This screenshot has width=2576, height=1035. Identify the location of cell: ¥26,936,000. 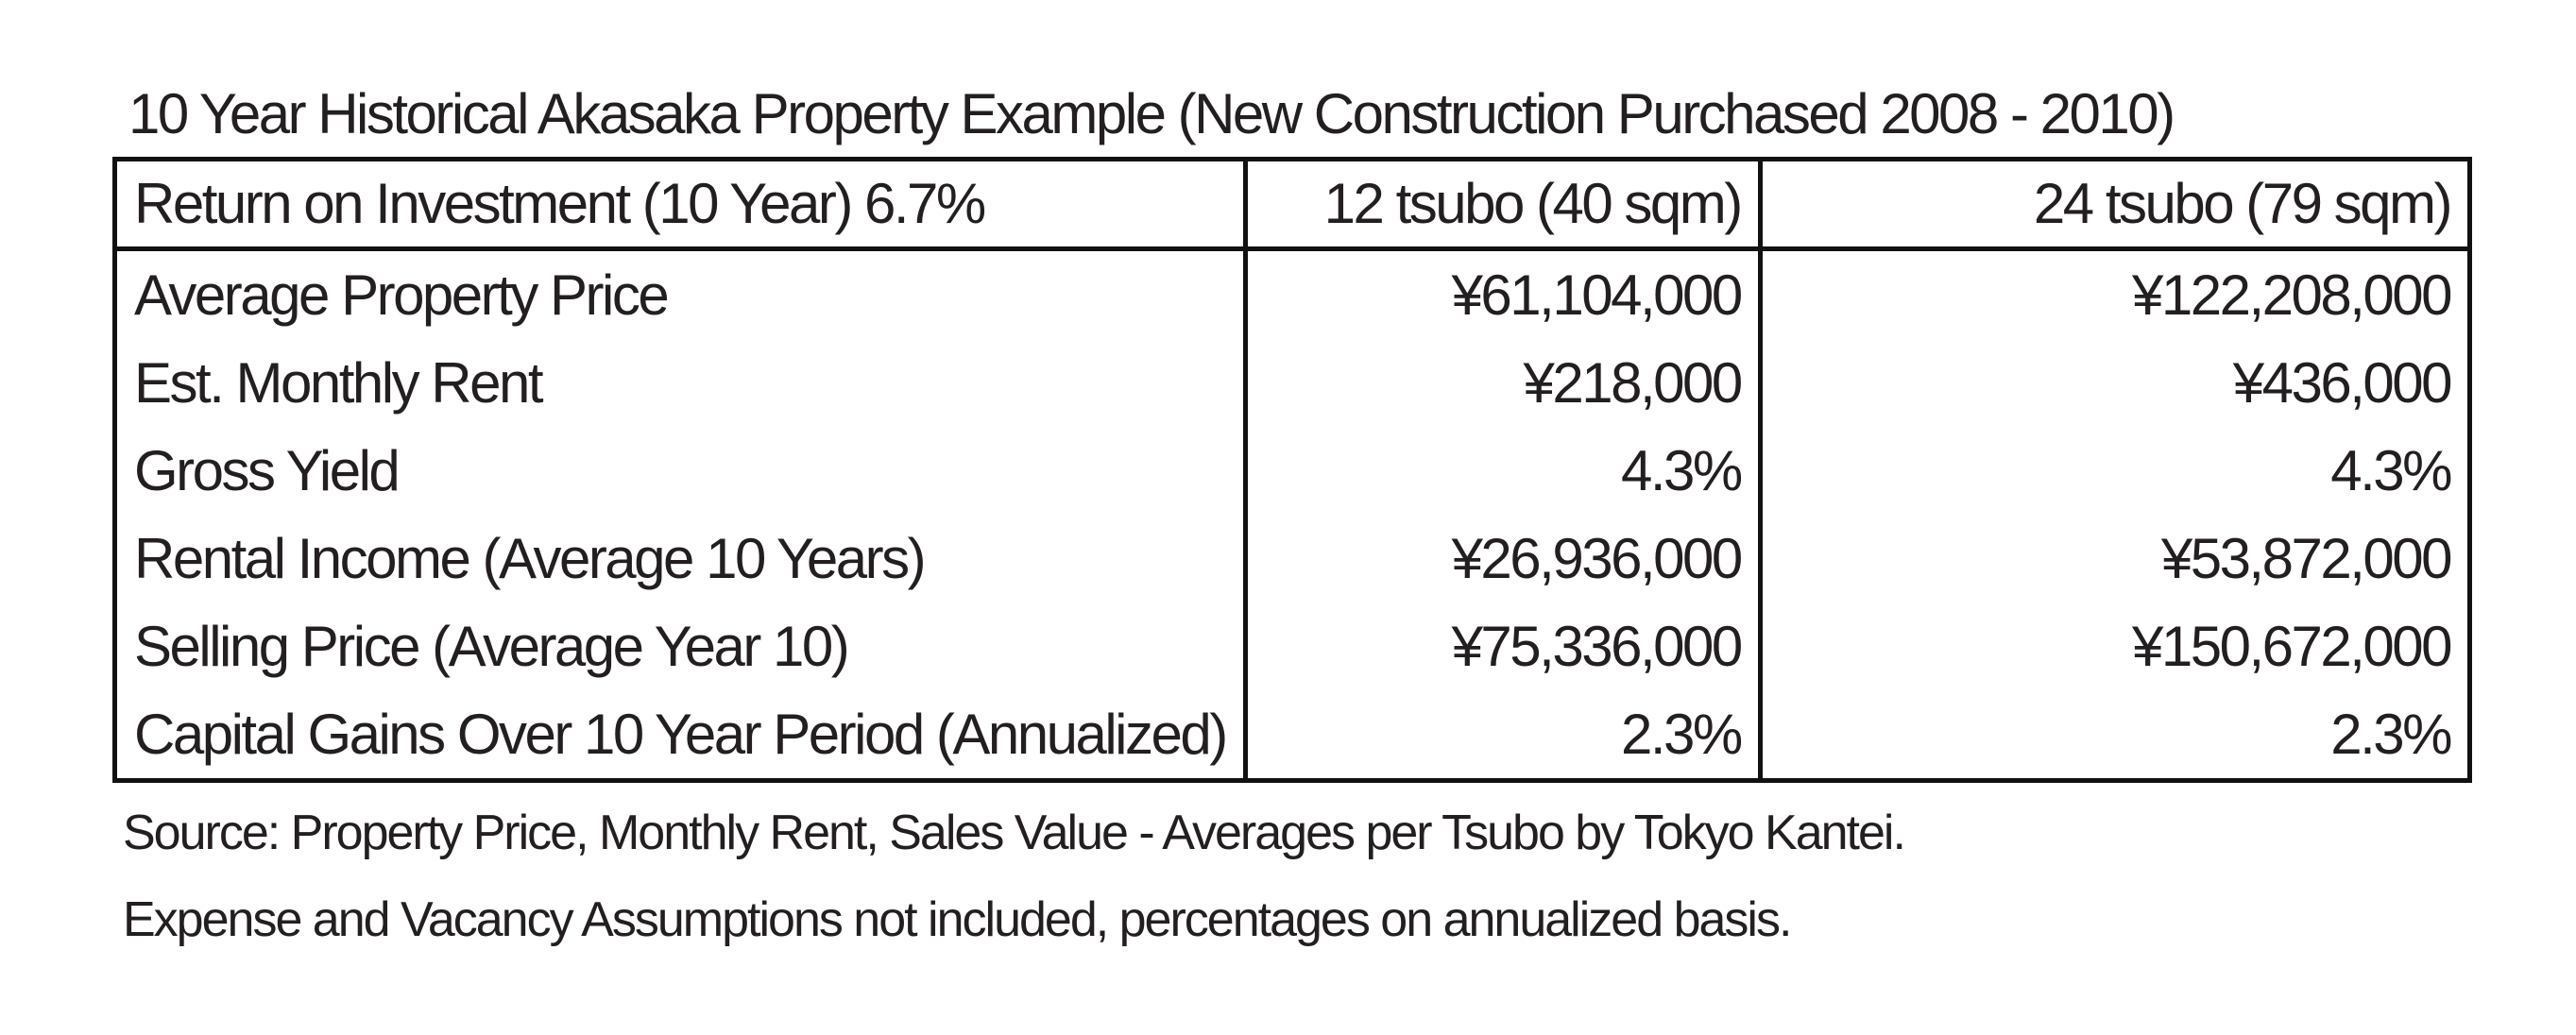
(1502, 558).